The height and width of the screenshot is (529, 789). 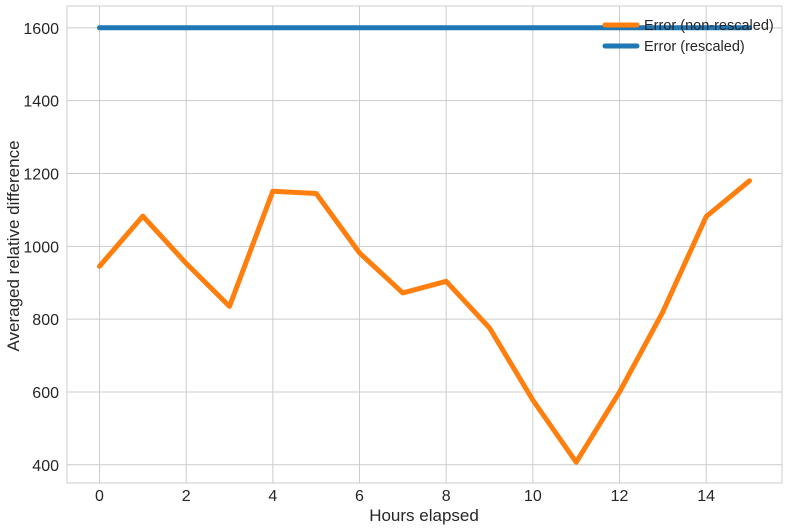 I want to click on x-tick-label: 0, so click(x=99, y=496).